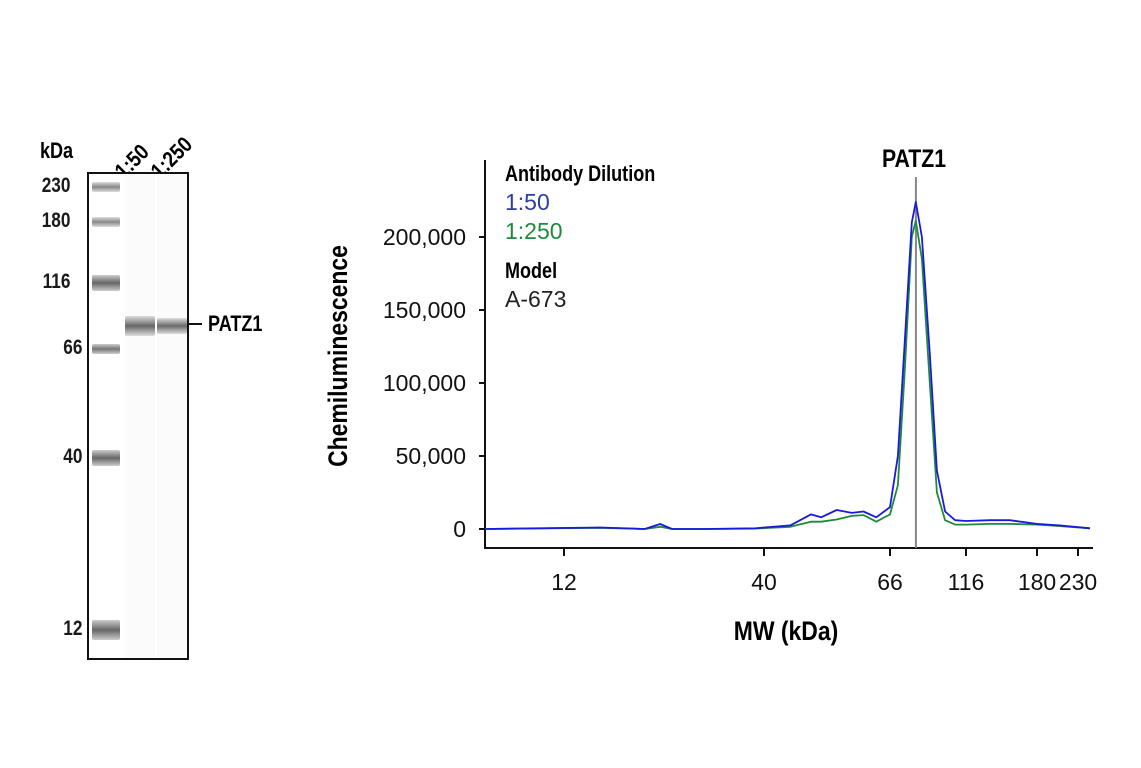 The image size is (1141, 768). I want to click on x-axis-label: MW (kDa), so click(786, 631).